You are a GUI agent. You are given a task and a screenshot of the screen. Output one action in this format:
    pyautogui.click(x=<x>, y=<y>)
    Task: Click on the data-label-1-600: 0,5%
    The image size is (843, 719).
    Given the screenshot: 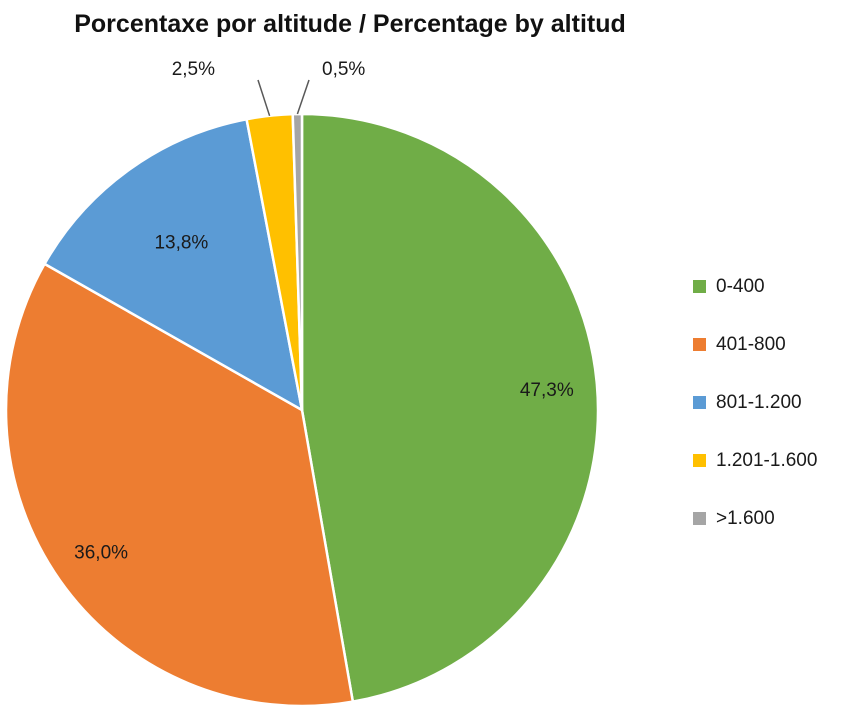 What is the action you would take?
    pyautogui.click(x=343, y=69)
    